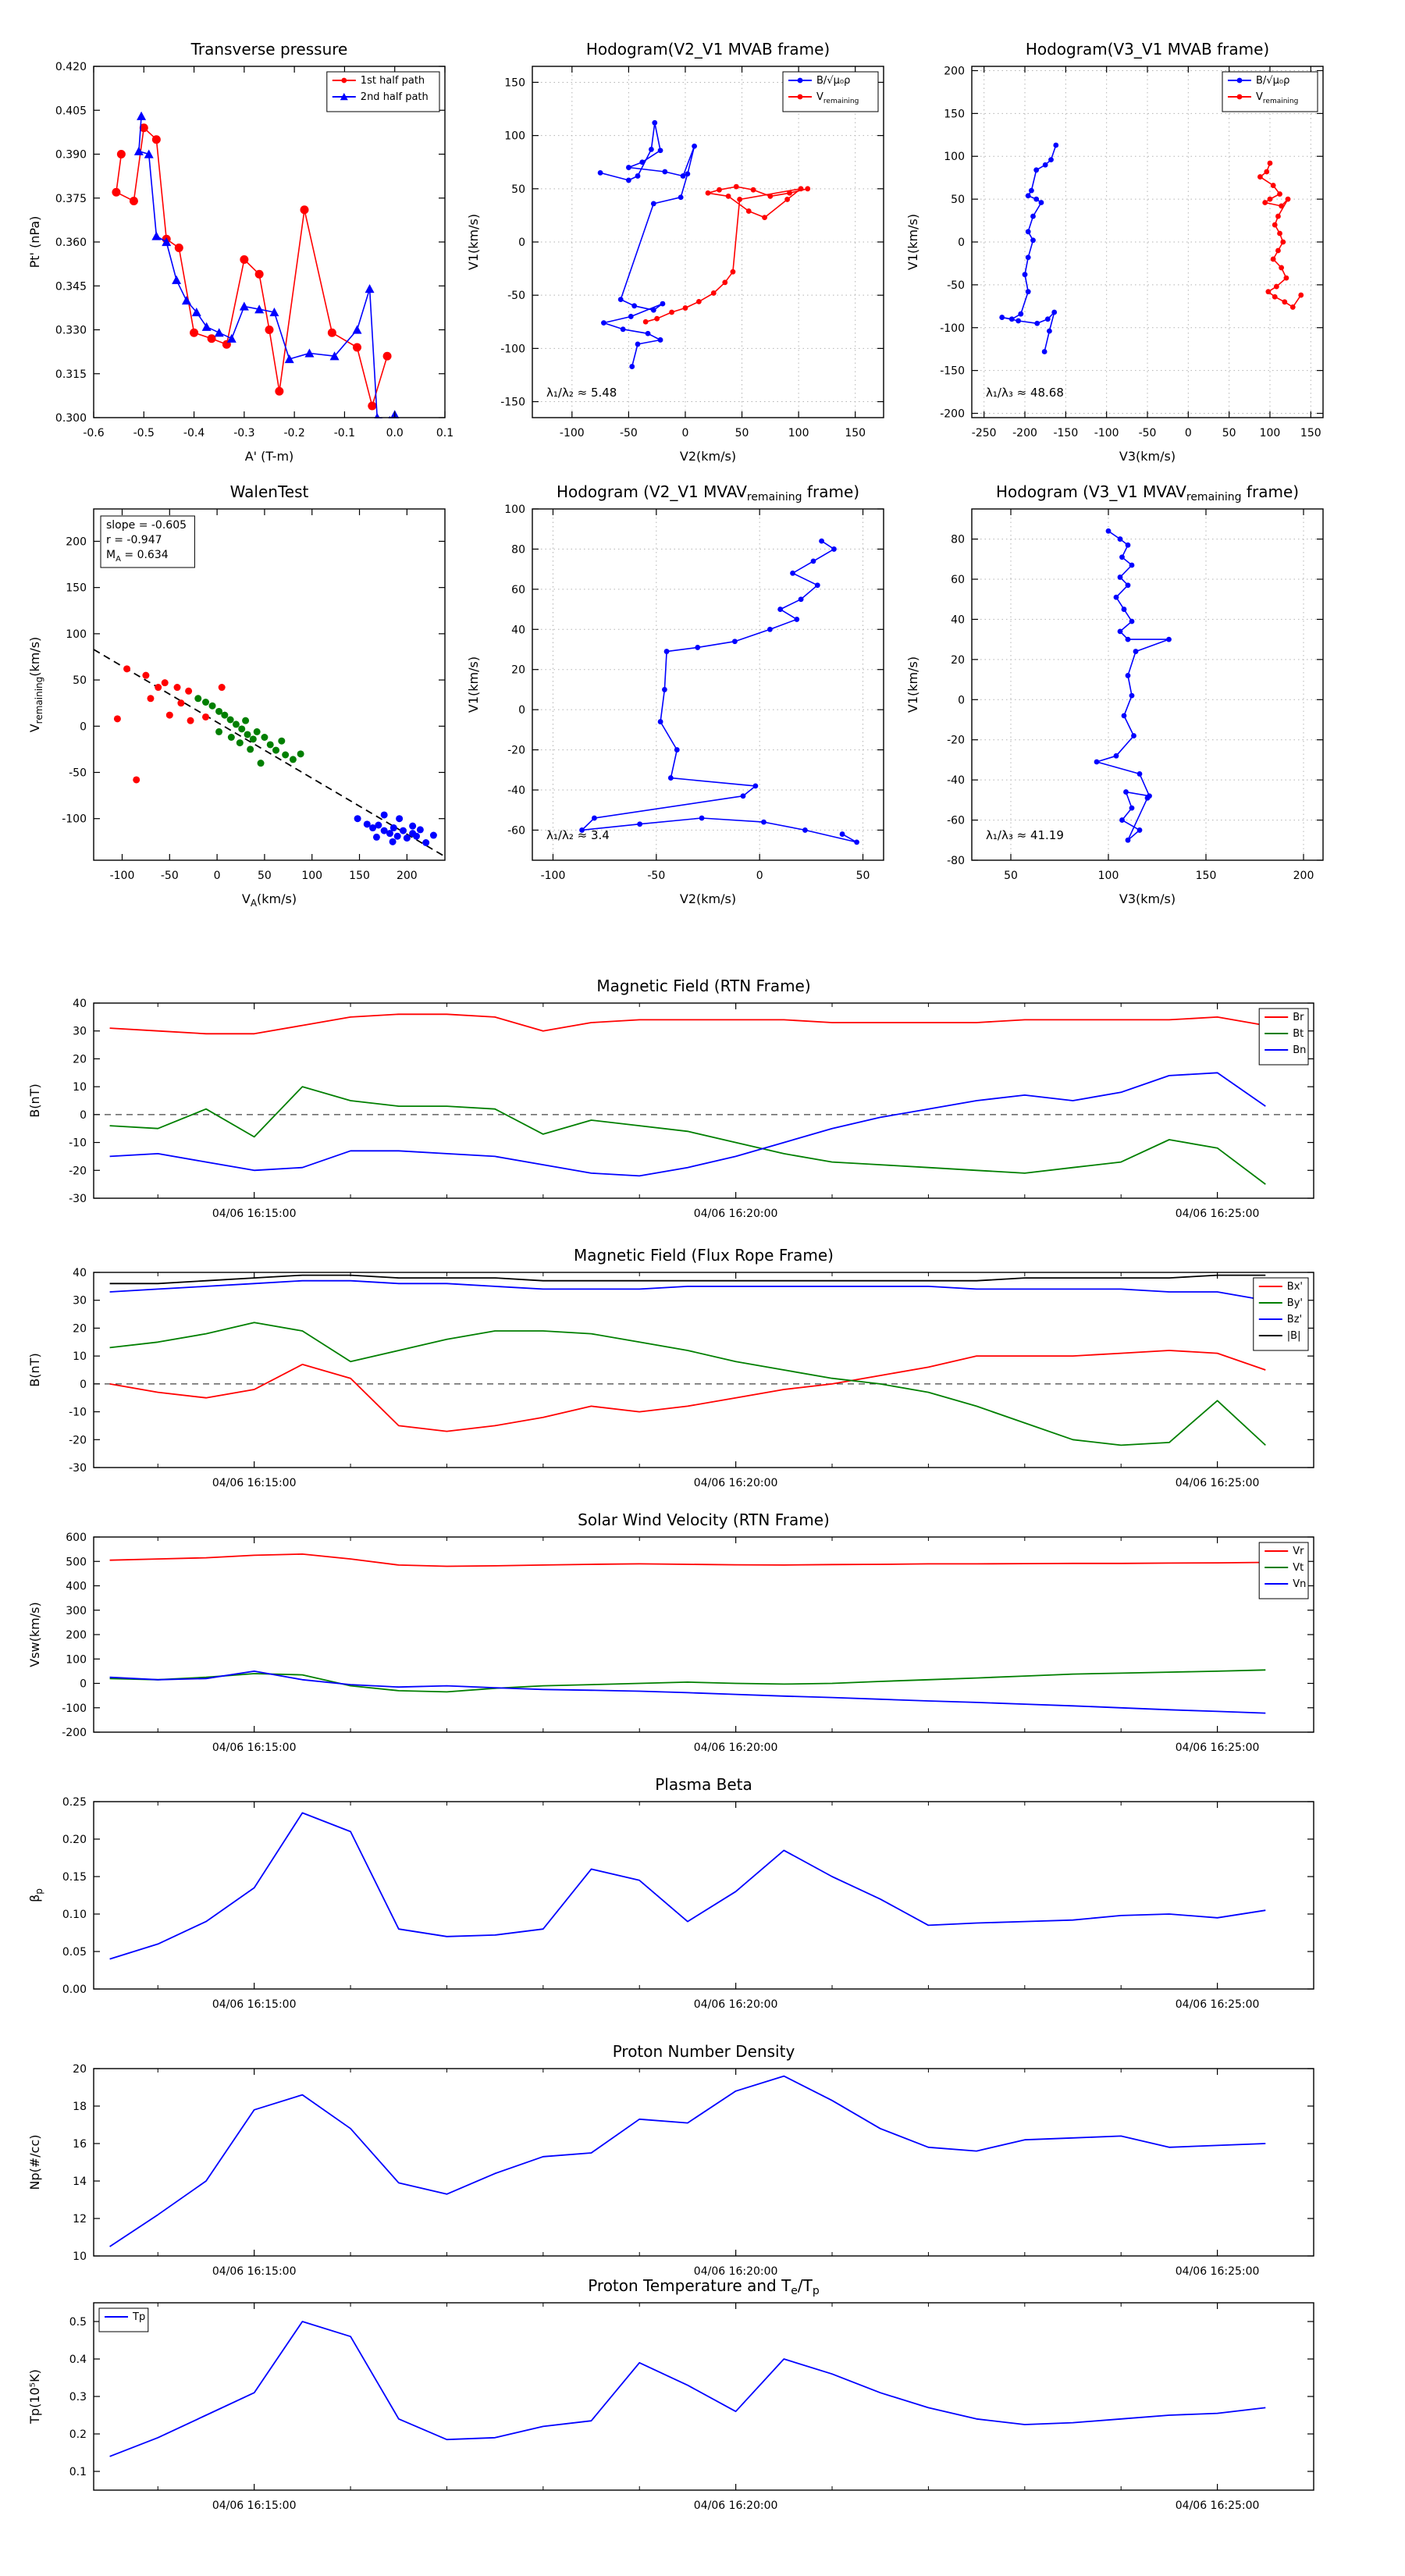 The width and height of the screenshot is (1405, 2576). I want to click on legend-label: 1st half path, so click(393, 81).